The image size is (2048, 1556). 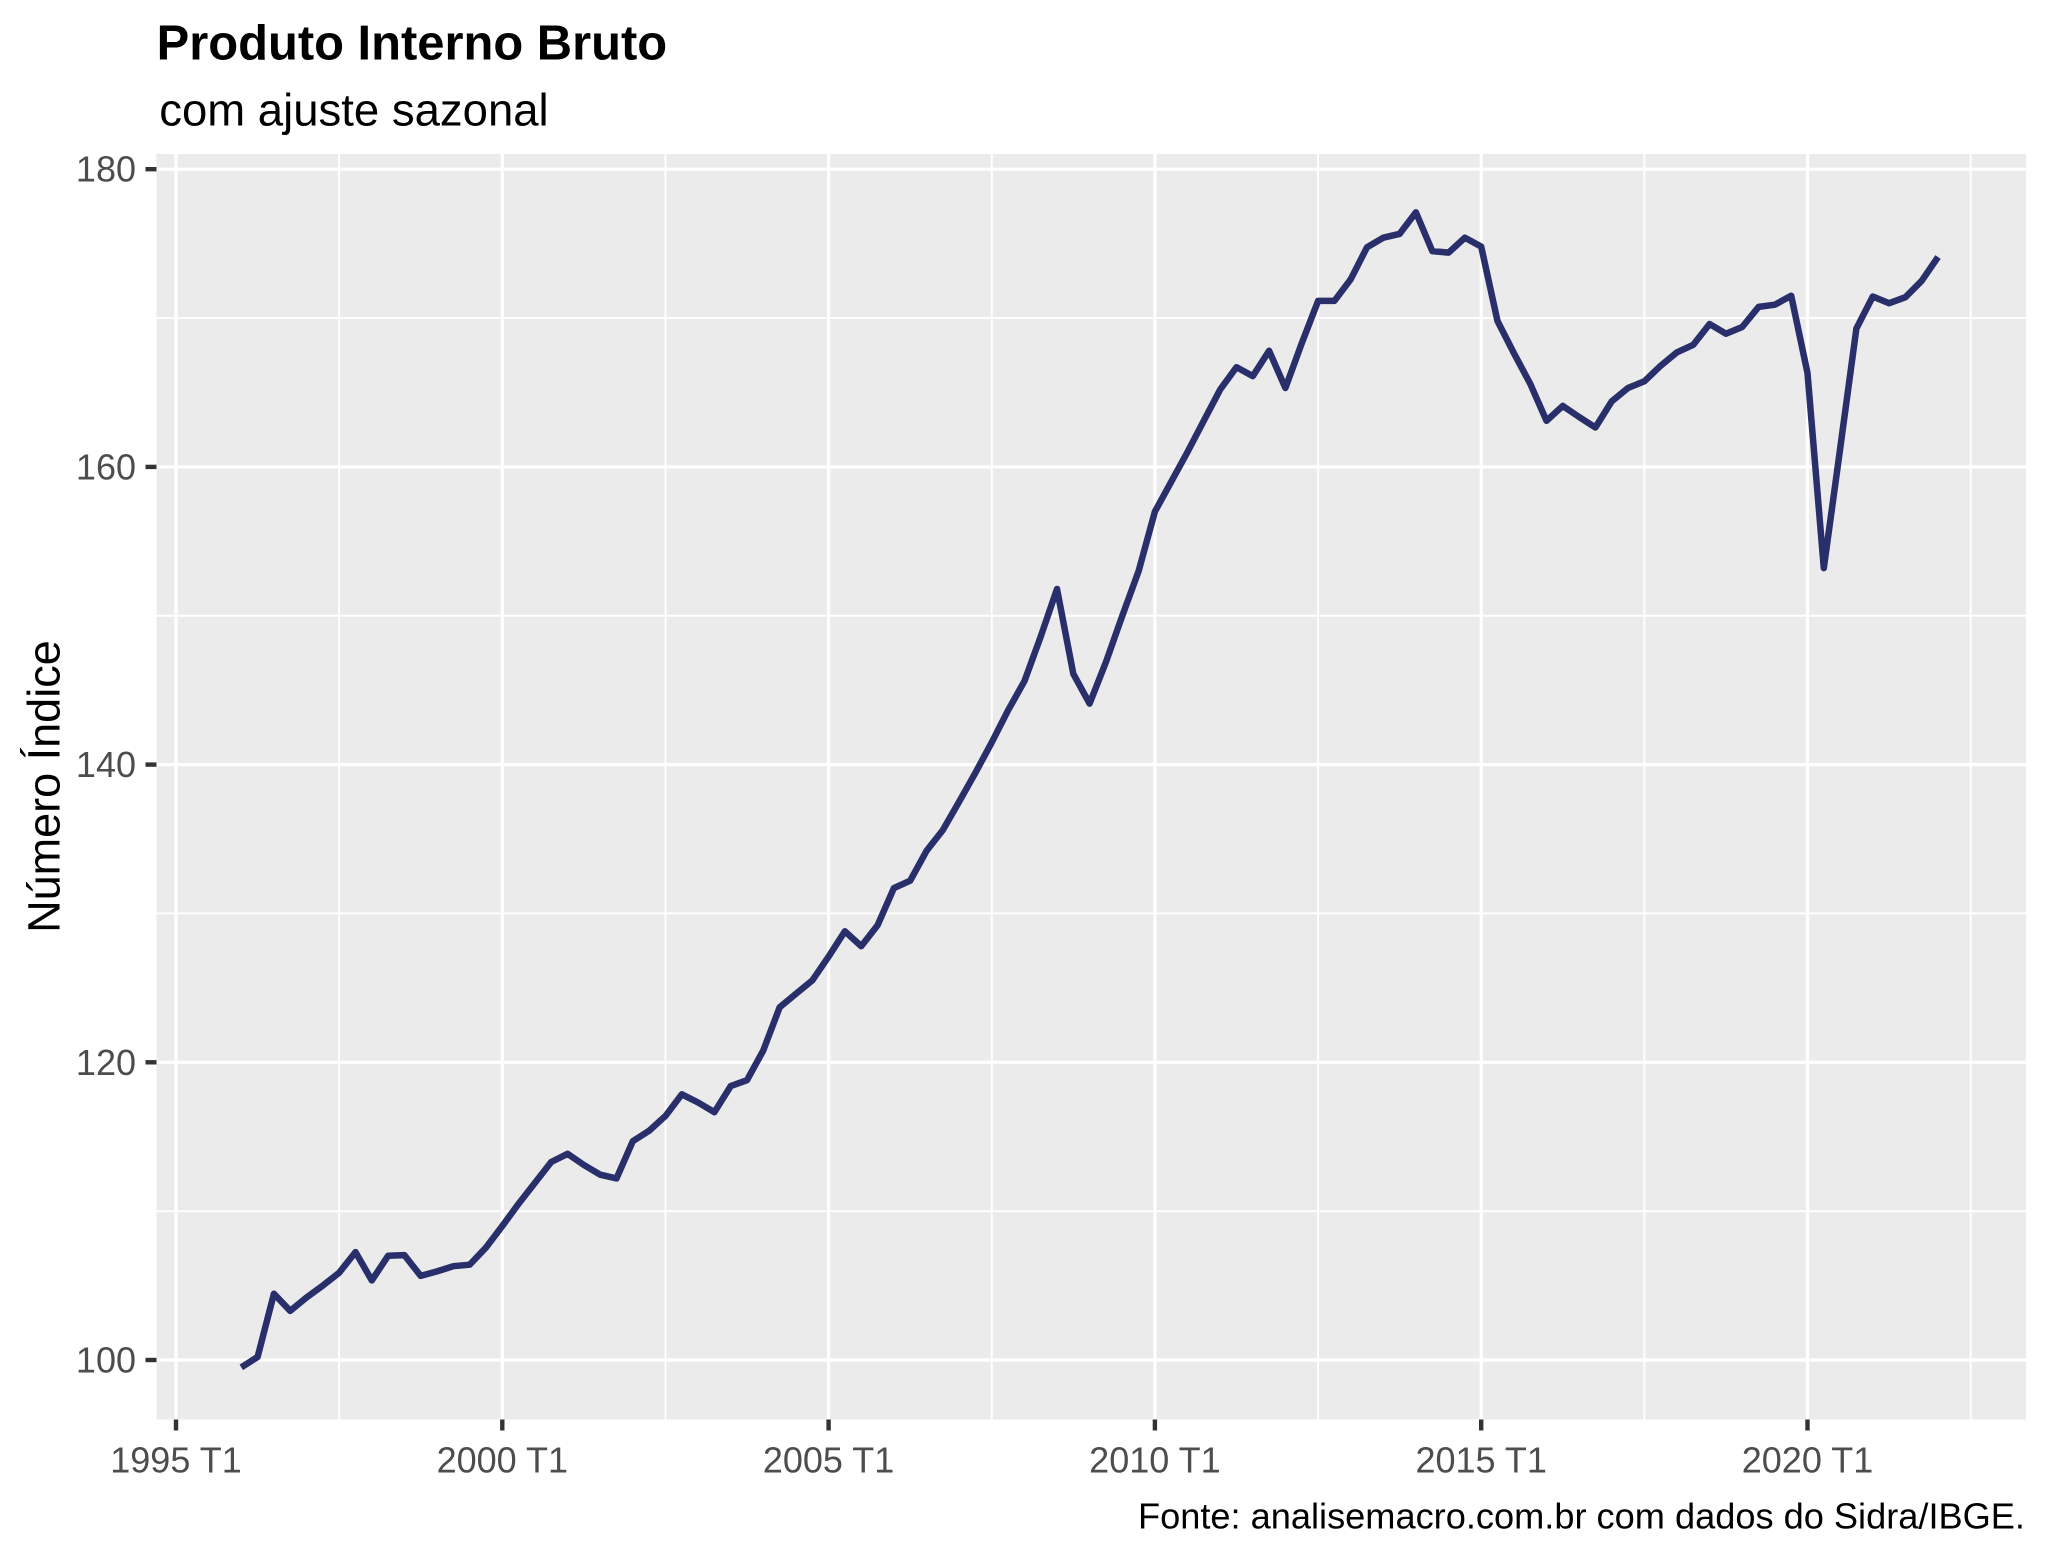 I want to click on svg-text: 2010 T1, so click(x=1154, y=1460).